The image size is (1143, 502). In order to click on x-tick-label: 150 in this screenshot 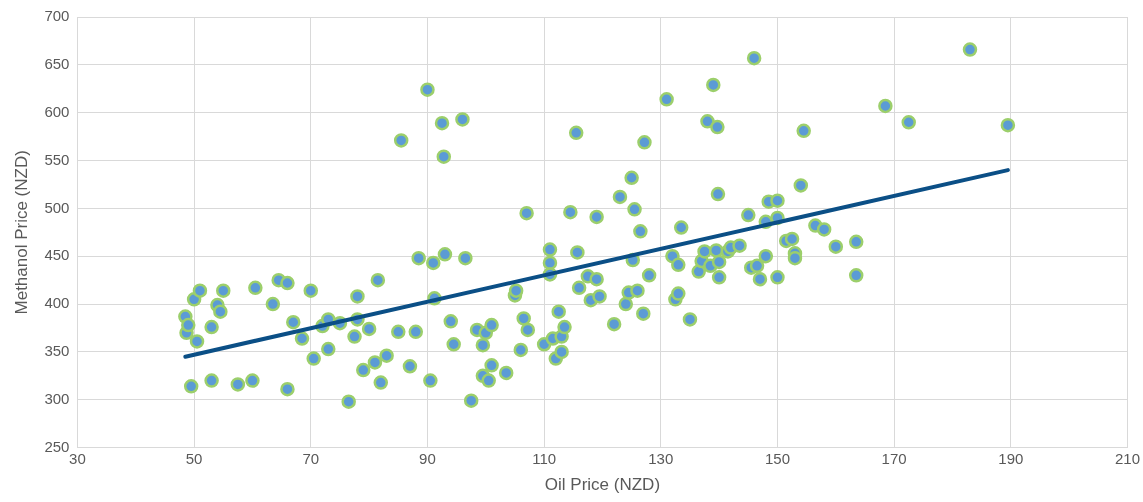, I will do `click(777, 458)`.